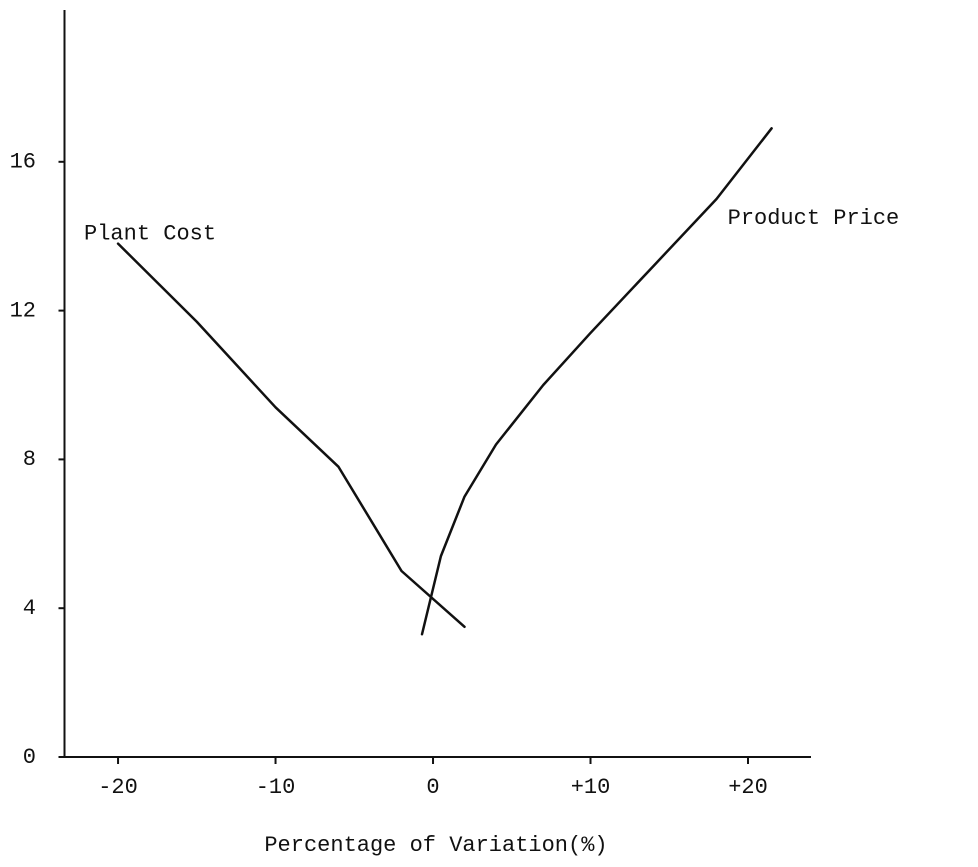  Describe the element at coordinates (591, 787) in the screenshot. I see `x-tick-label: +10` at that location.